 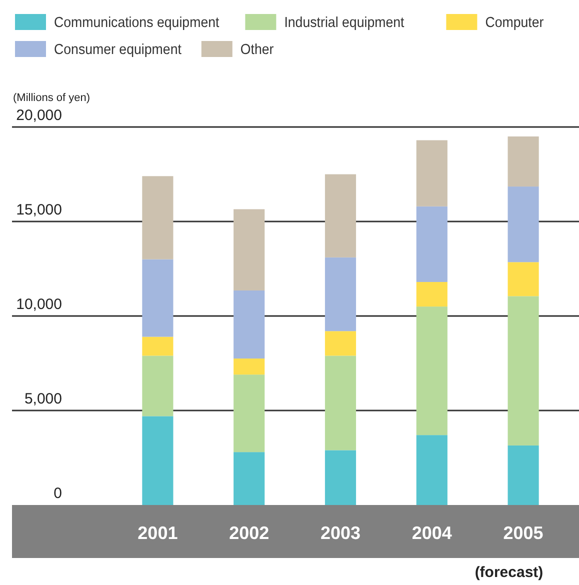 I want to click on x-tick-label: 2005, so click(x=523, y=533).